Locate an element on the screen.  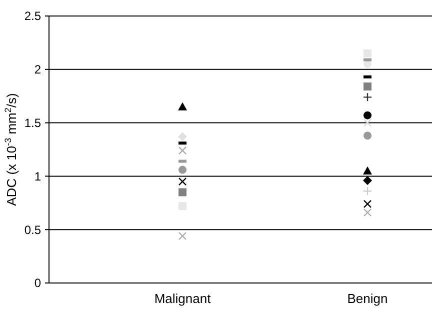
x-tick-label: Malignant is located at coordinates (183, 298).